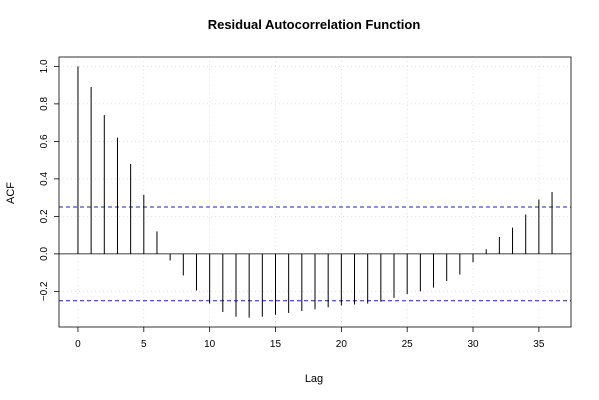 This screenshot has width=599, height=400. What do you see at coordinates (44, 291) in the screenshot?
I see `y-tick-label-0: −0.2` at bounding box center [44, 291].